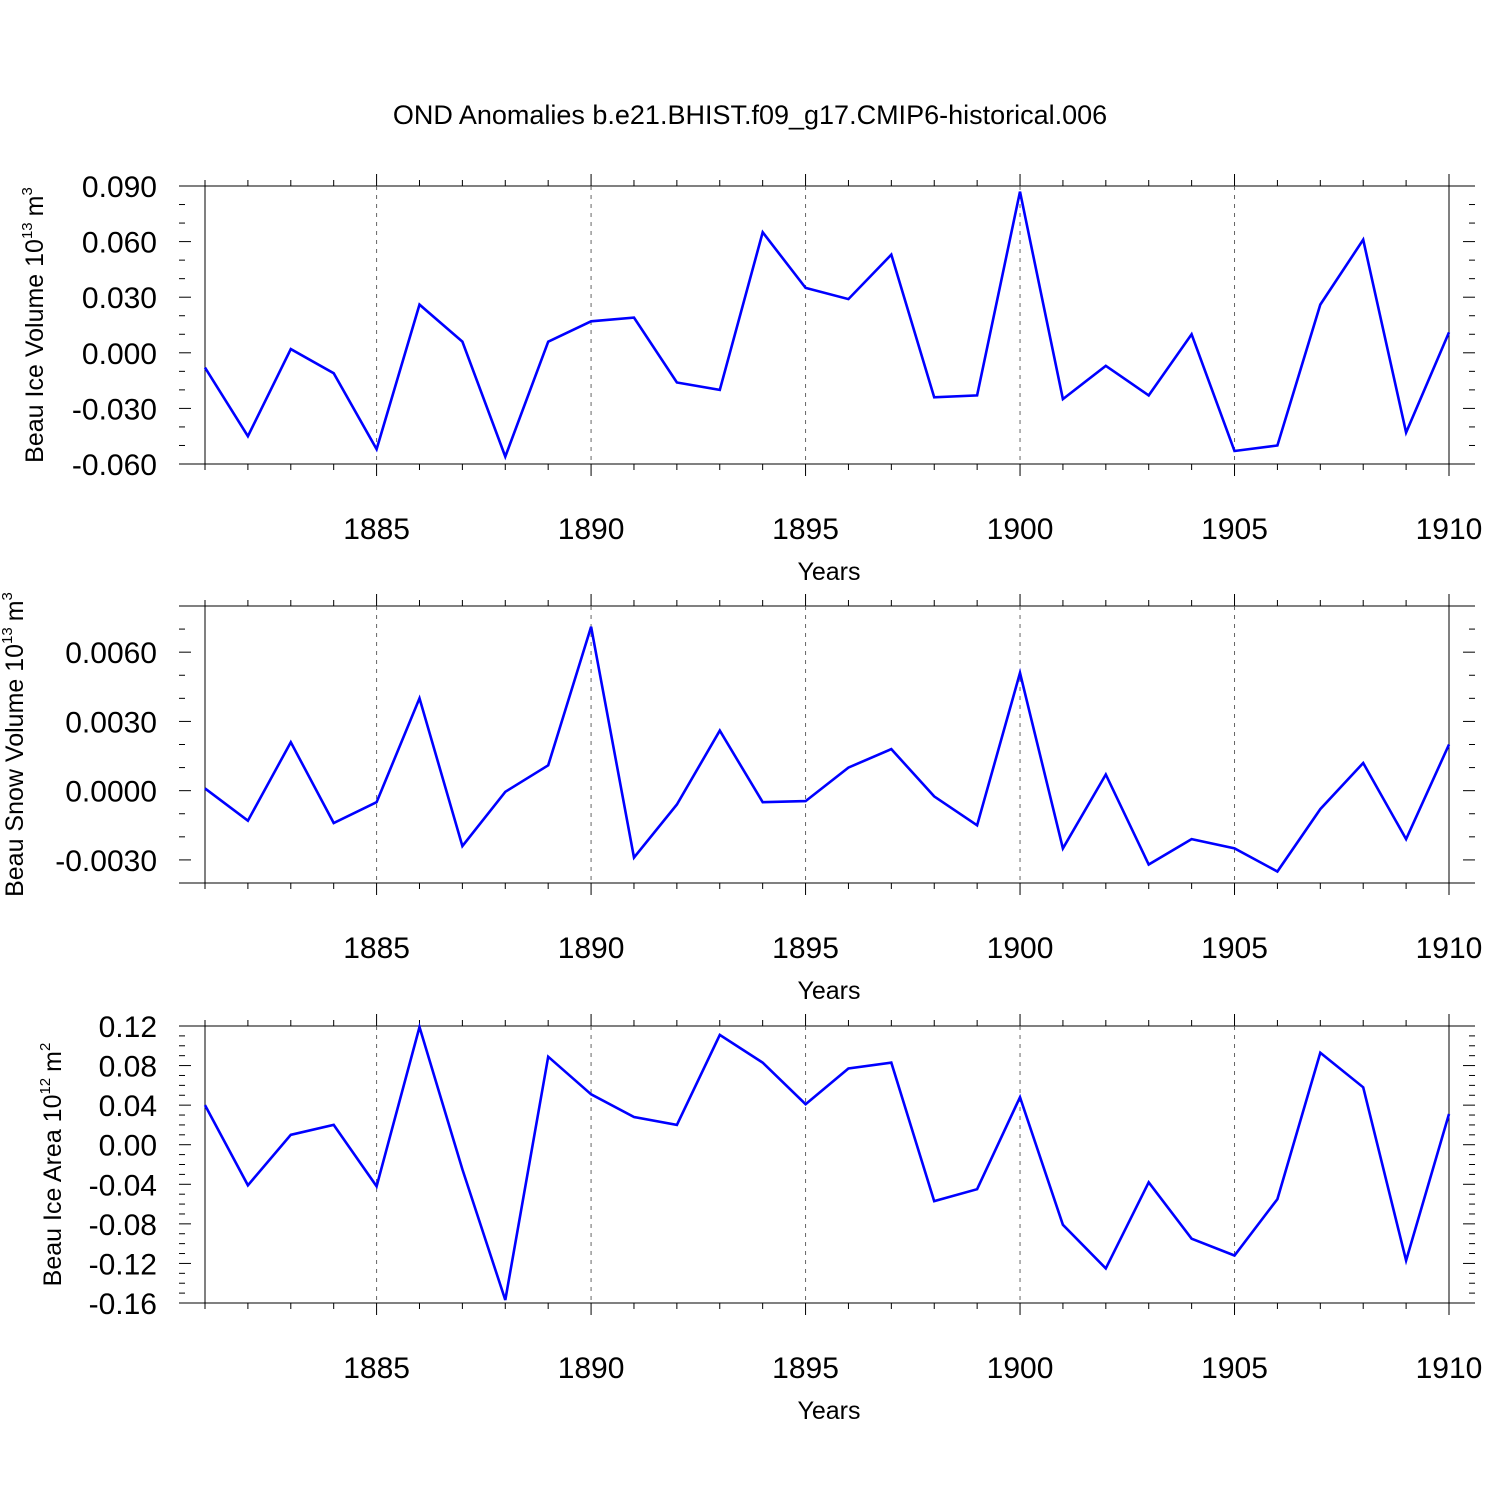  I want to click on y-axis-label: Beau Ice Area 1012 m2, so click(52, 1165).